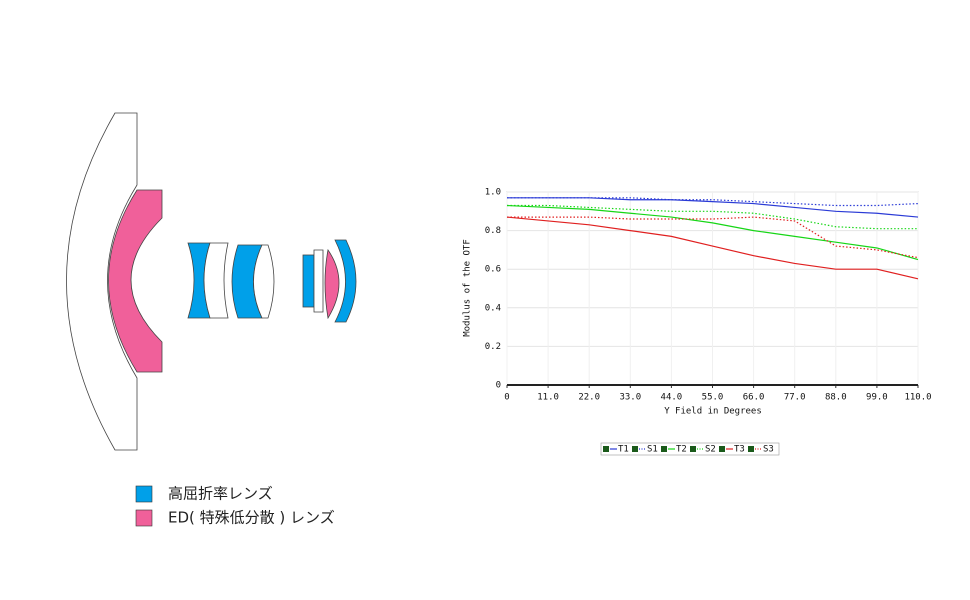 This screenshot has width=970, height=600. Describe the element at coordinates (672, 398) in the screenshot. I see `x-tick-label: 44.0` at that location.